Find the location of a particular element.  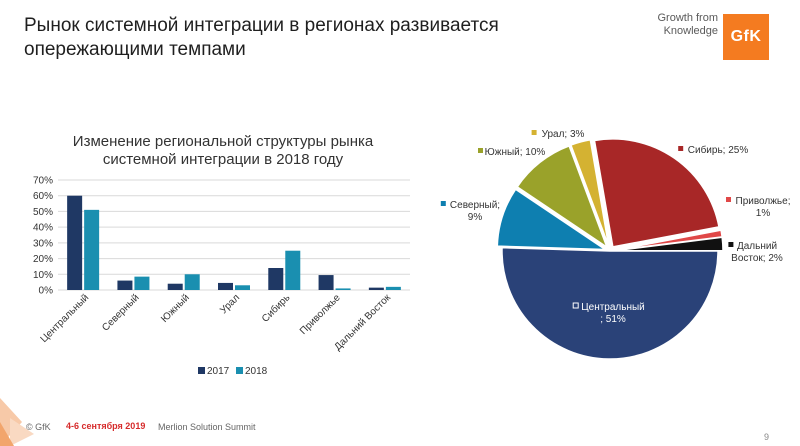

footer-date: 4-6 сентября 2019 is located at coordinates (106, 426).